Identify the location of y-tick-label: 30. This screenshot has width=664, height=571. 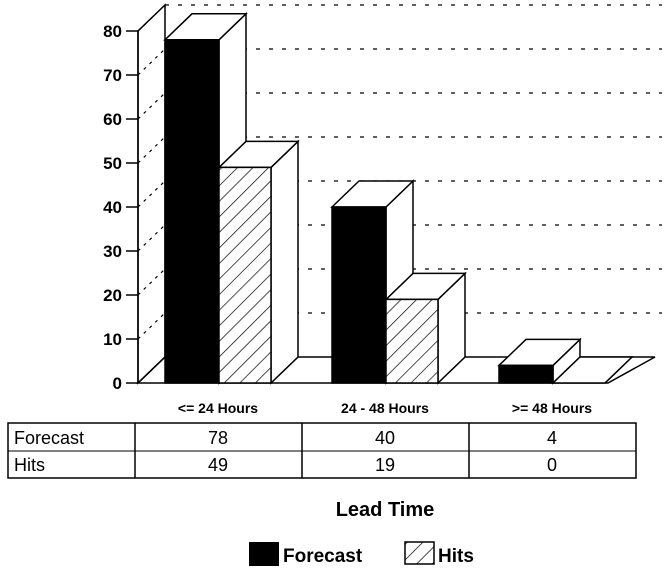
(112, 251).